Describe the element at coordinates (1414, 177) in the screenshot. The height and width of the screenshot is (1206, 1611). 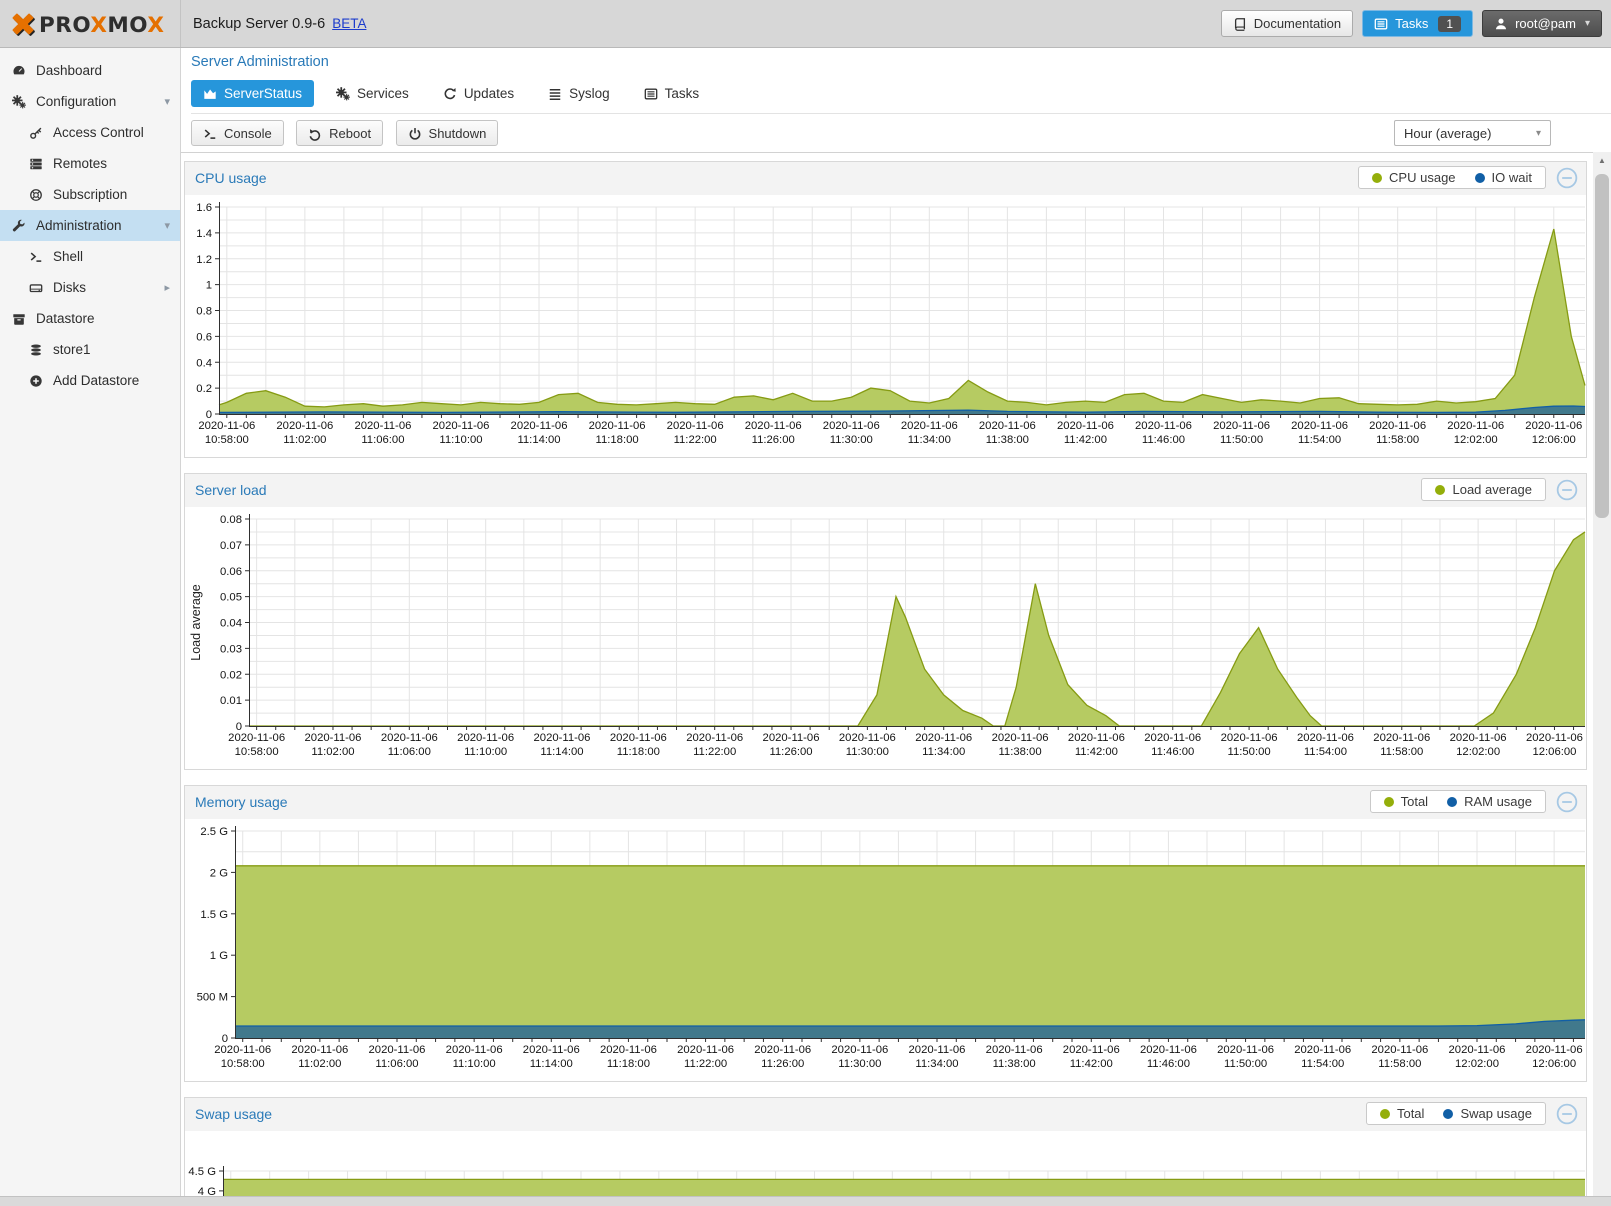
I see `legend-item-cpu-usage: CPU usage` at that location.